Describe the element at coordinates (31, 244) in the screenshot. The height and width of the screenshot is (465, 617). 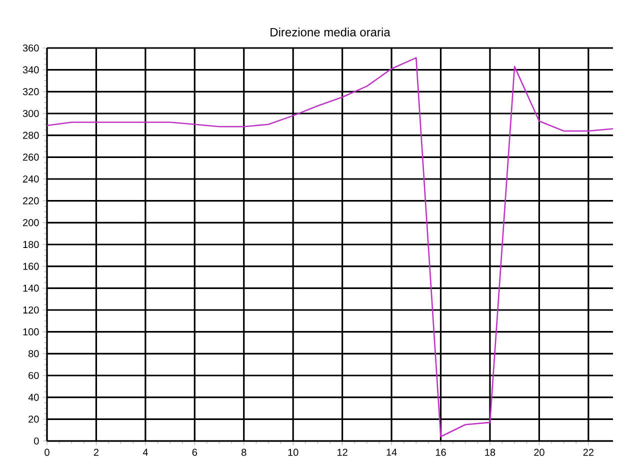
I see `y-tick-label: 180` at that location.